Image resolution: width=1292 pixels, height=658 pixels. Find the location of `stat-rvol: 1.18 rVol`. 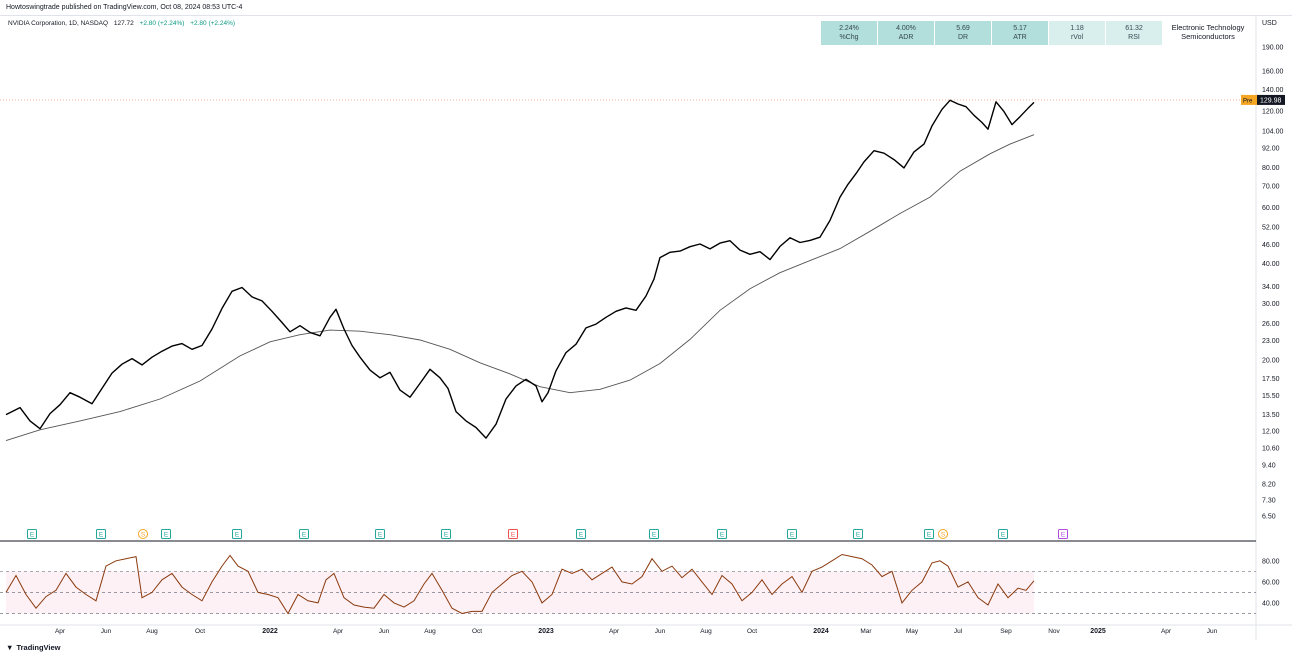

stat-rvol: 1.18 rVol is located at coordinates (1077, 33).